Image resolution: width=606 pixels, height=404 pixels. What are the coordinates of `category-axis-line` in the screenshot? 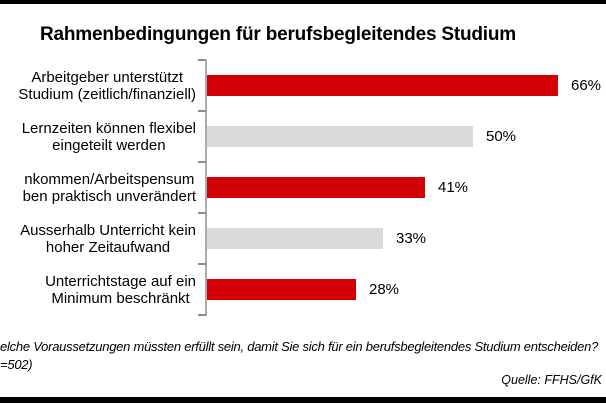 It's located at (206, 188).